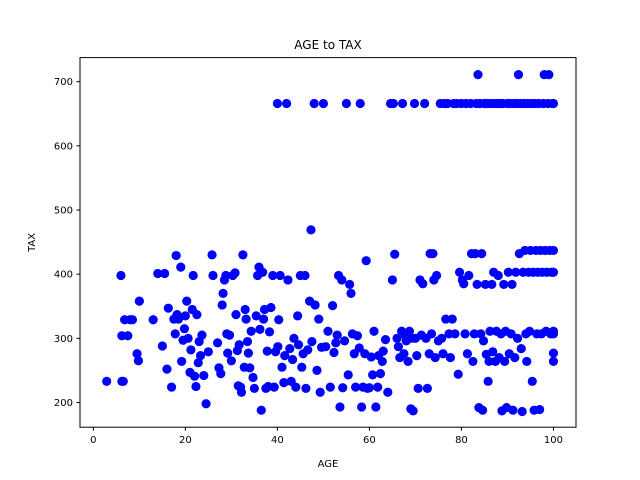 Image resolution: width=640 pixels, height=480 pixels. Describe the element at coordinates (63, 210) in the screenshot. I see `y-tick-label: 500` at that location.